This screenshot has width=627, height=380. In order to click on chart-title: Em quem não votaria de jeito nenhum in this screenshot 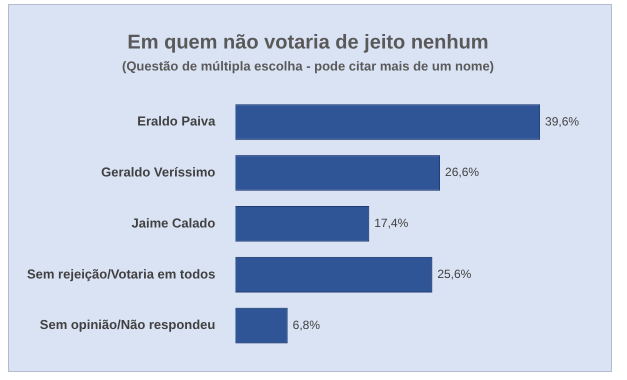, I will do `click(308, 43)`.